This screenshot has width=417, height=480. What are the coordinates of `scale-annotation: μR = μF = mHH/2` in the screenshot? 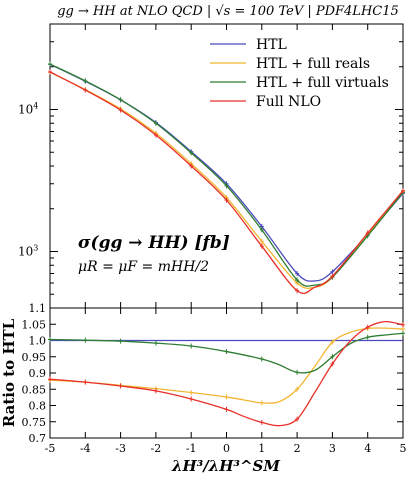 It's located at (143, 267).